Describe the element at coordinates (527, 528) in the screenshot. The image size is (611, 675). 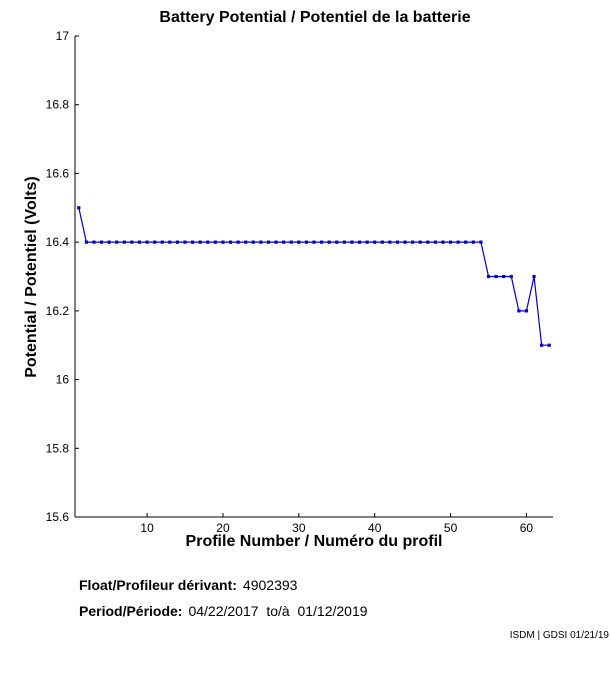
I see `x-tick-label: 60` at that location.